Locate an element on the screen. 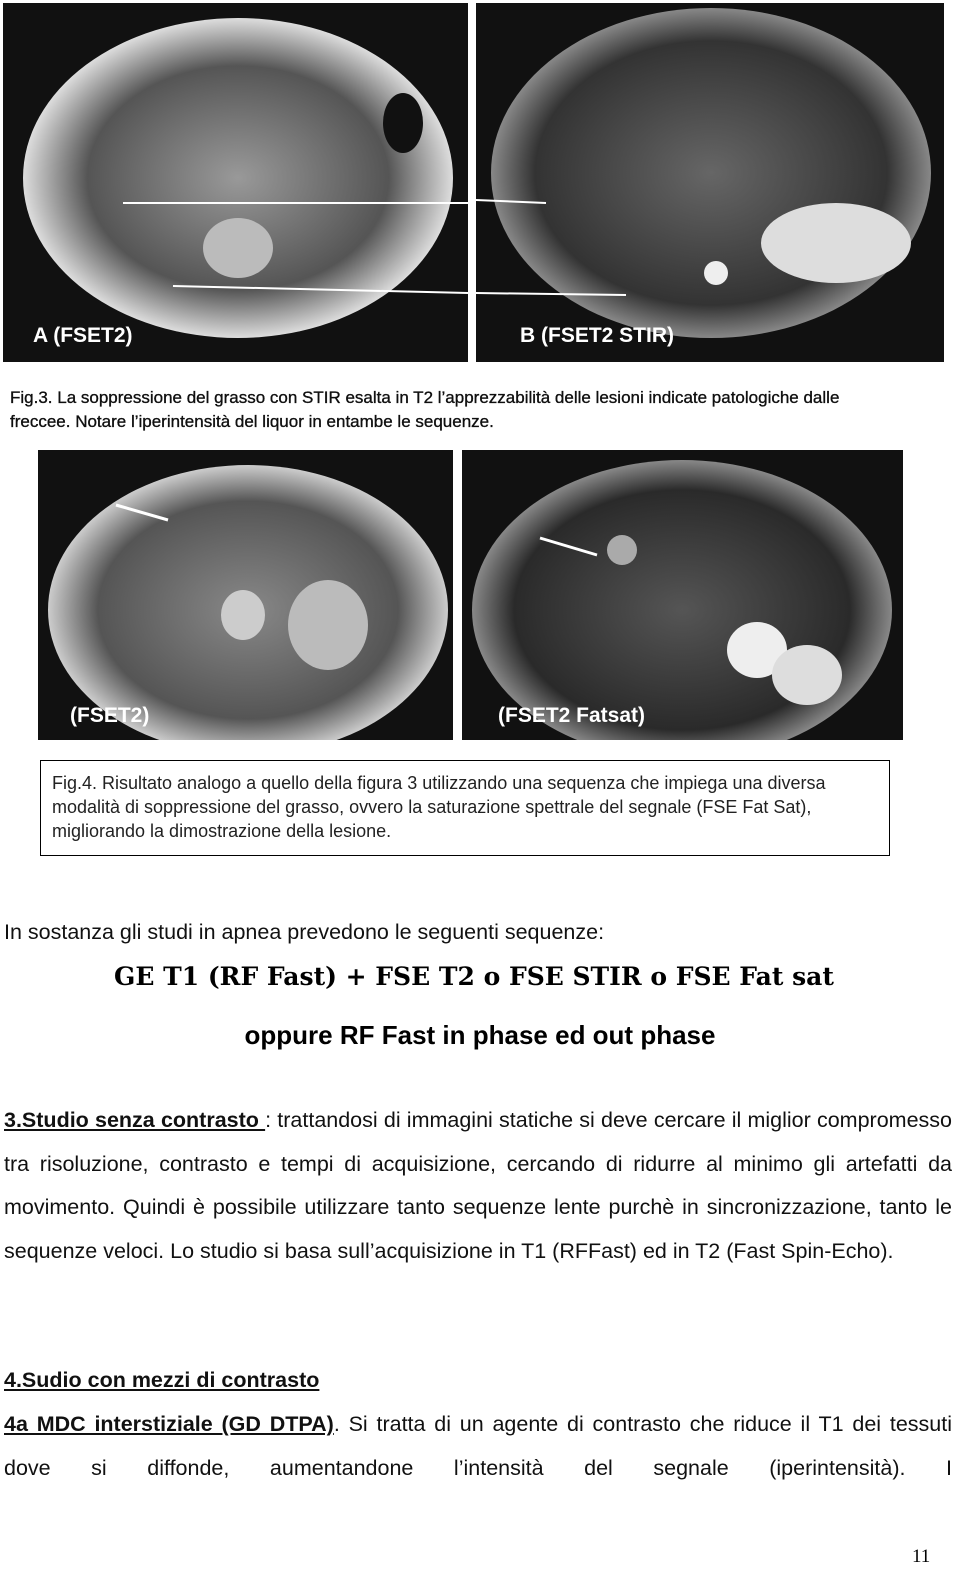  subheading: 4a MDC interstiziale (GD DTPA) is located at coordinates (169, 1424).